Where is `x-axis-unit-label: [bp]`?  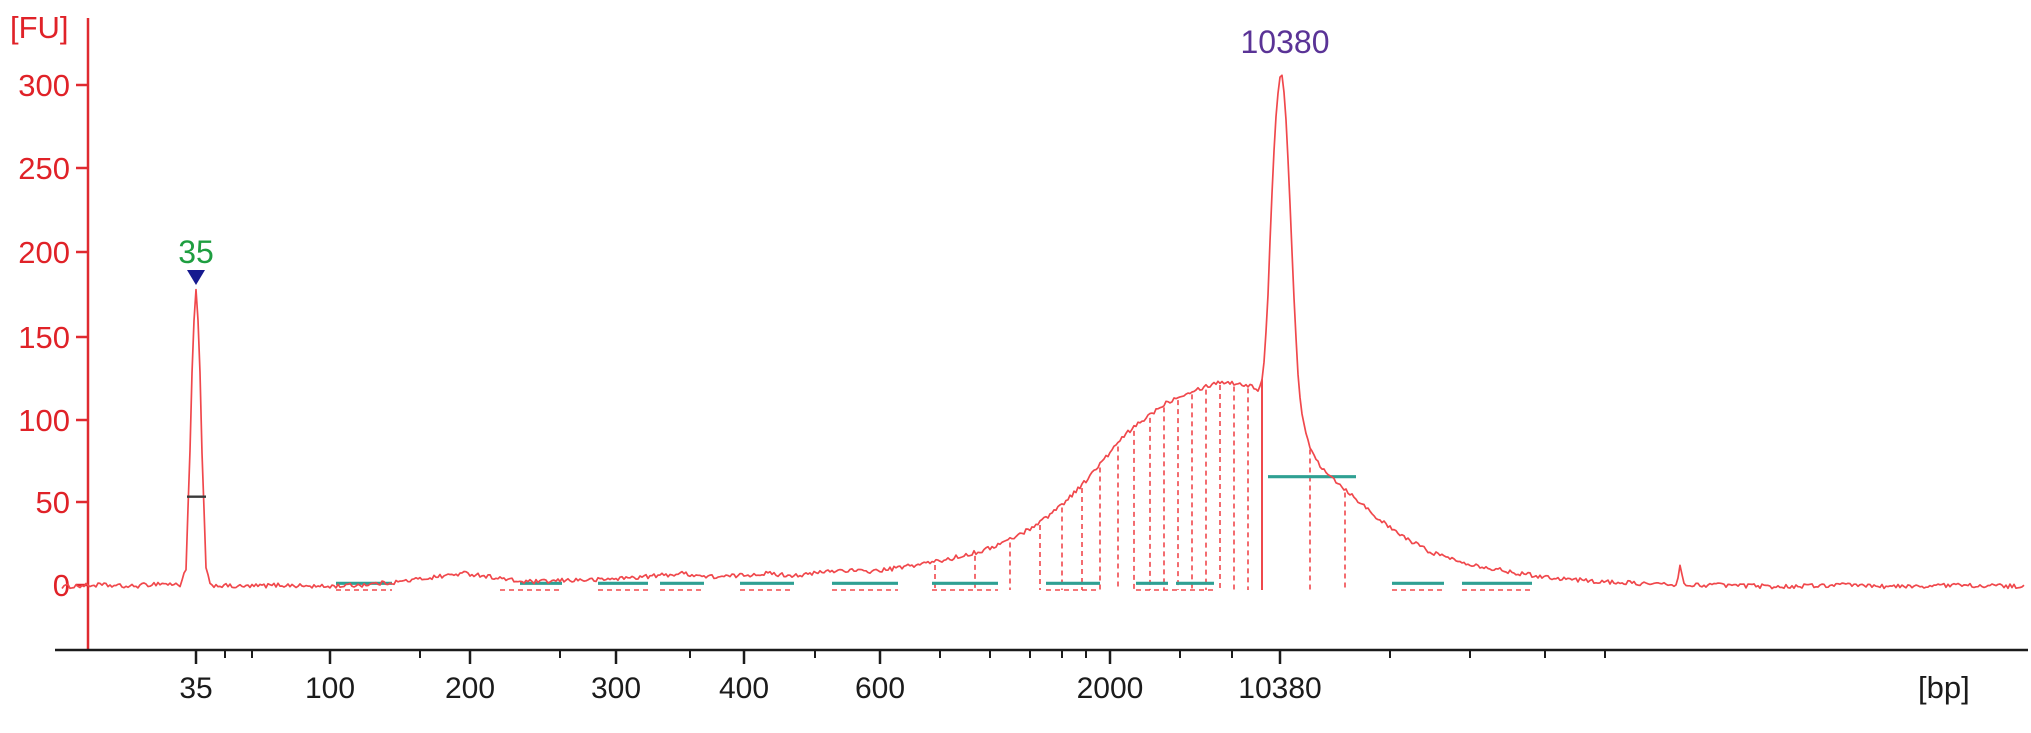 x-axis-unit-label: [bp] is located at coordinates (1944, 687).